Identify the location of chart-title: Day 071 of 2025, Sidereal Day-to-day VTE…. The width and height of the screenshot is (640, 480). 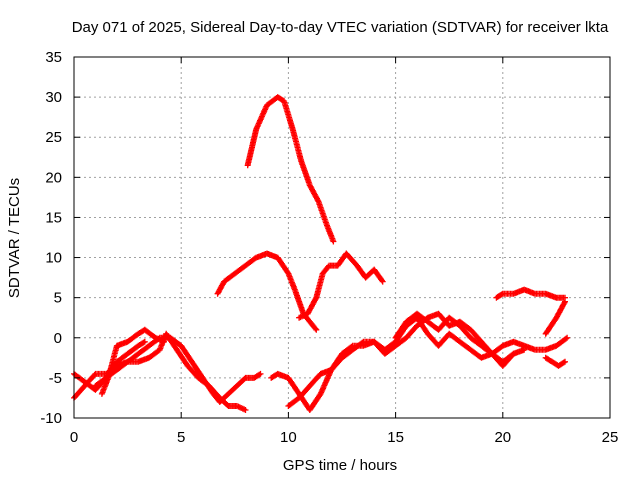
(340, 27).